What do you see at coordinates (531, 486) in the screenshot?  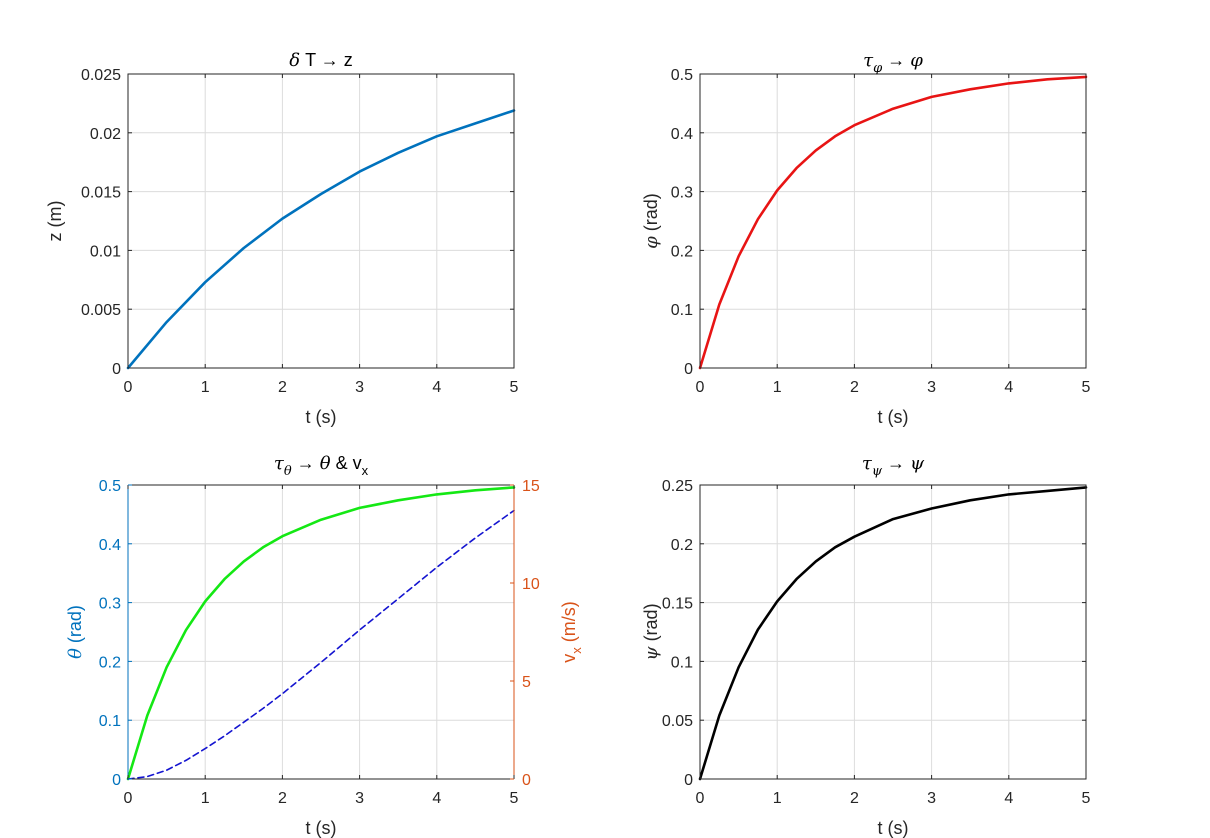 I see `y-right-tick-label: 15` at bounding box center [531, 486].